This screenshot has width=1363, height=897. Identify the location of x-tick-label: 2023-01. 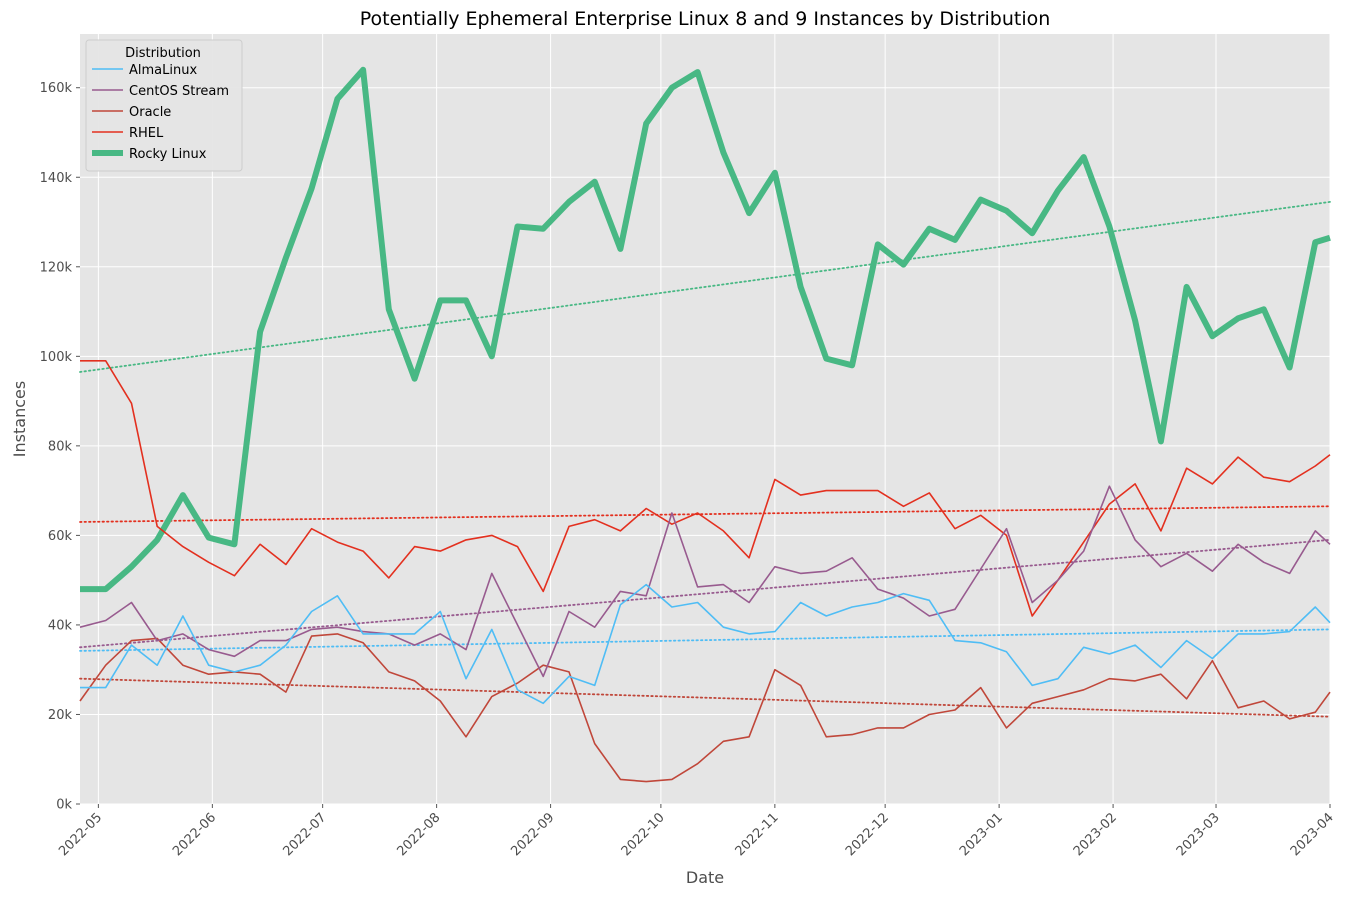
(981, 834).